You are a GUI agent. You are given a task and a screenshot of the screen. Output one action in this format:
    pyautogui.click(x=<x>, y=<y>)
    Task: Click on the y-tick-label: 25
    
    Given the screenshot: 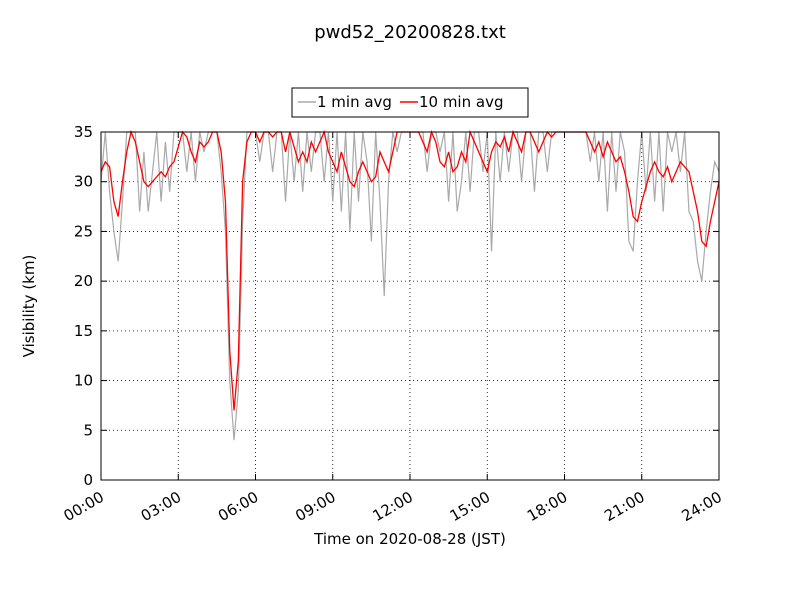 What is the action you would take?
    pyautogui.click(x=83, y=231)
    